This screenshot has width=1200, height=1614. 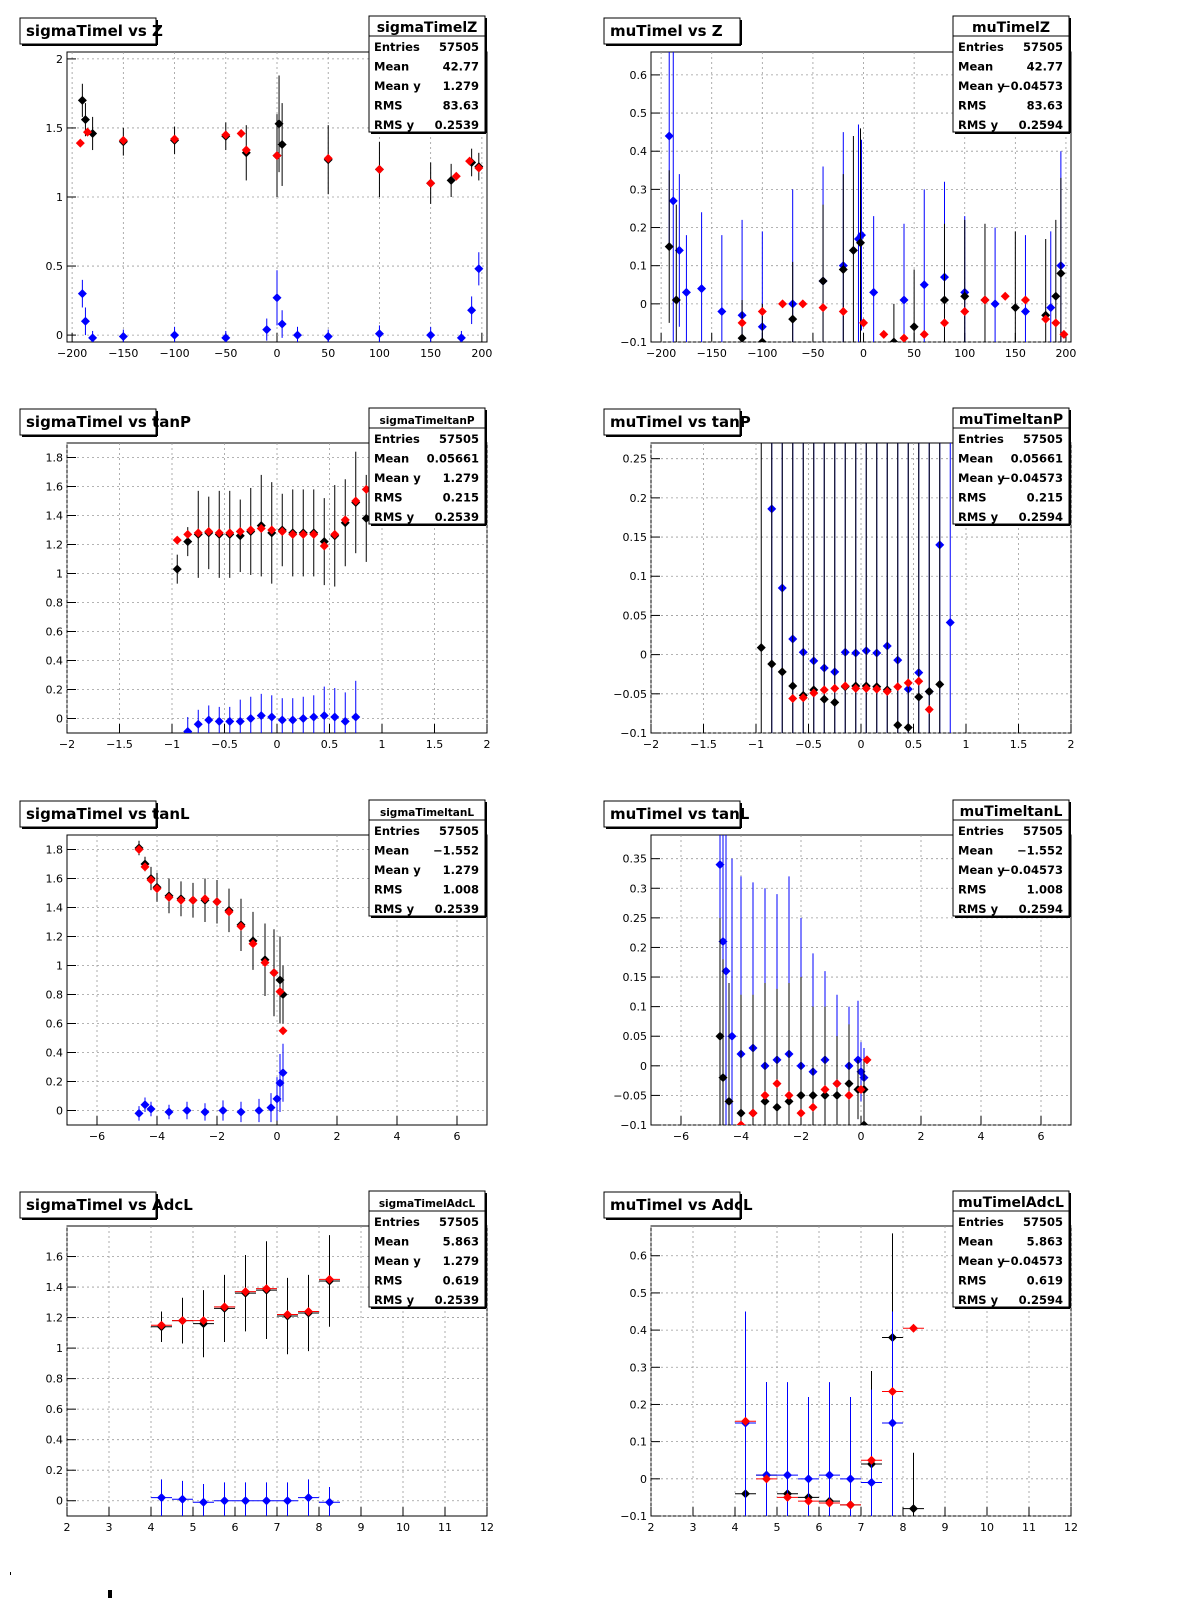 What do you see at coordinates (403, 1527) in the screenshot?
I see `x-tick-label: 10` at bounding box center [403, 1527].